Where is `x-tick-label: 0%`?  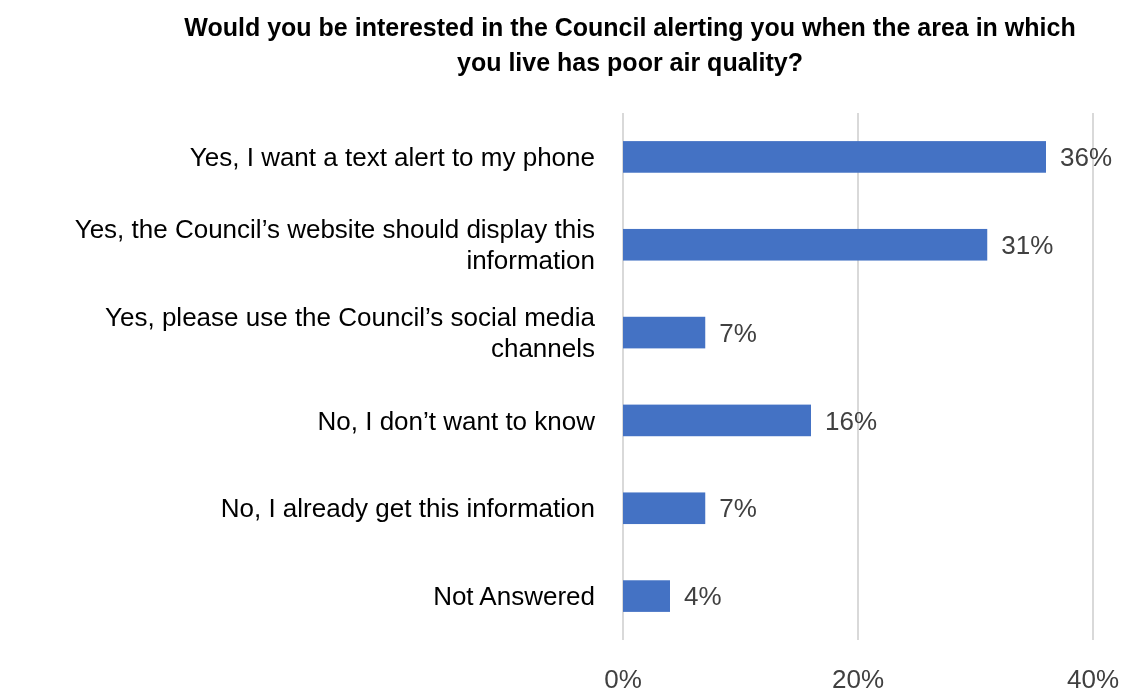 x-tick-label: 0% is located at coordinates (623, 678).